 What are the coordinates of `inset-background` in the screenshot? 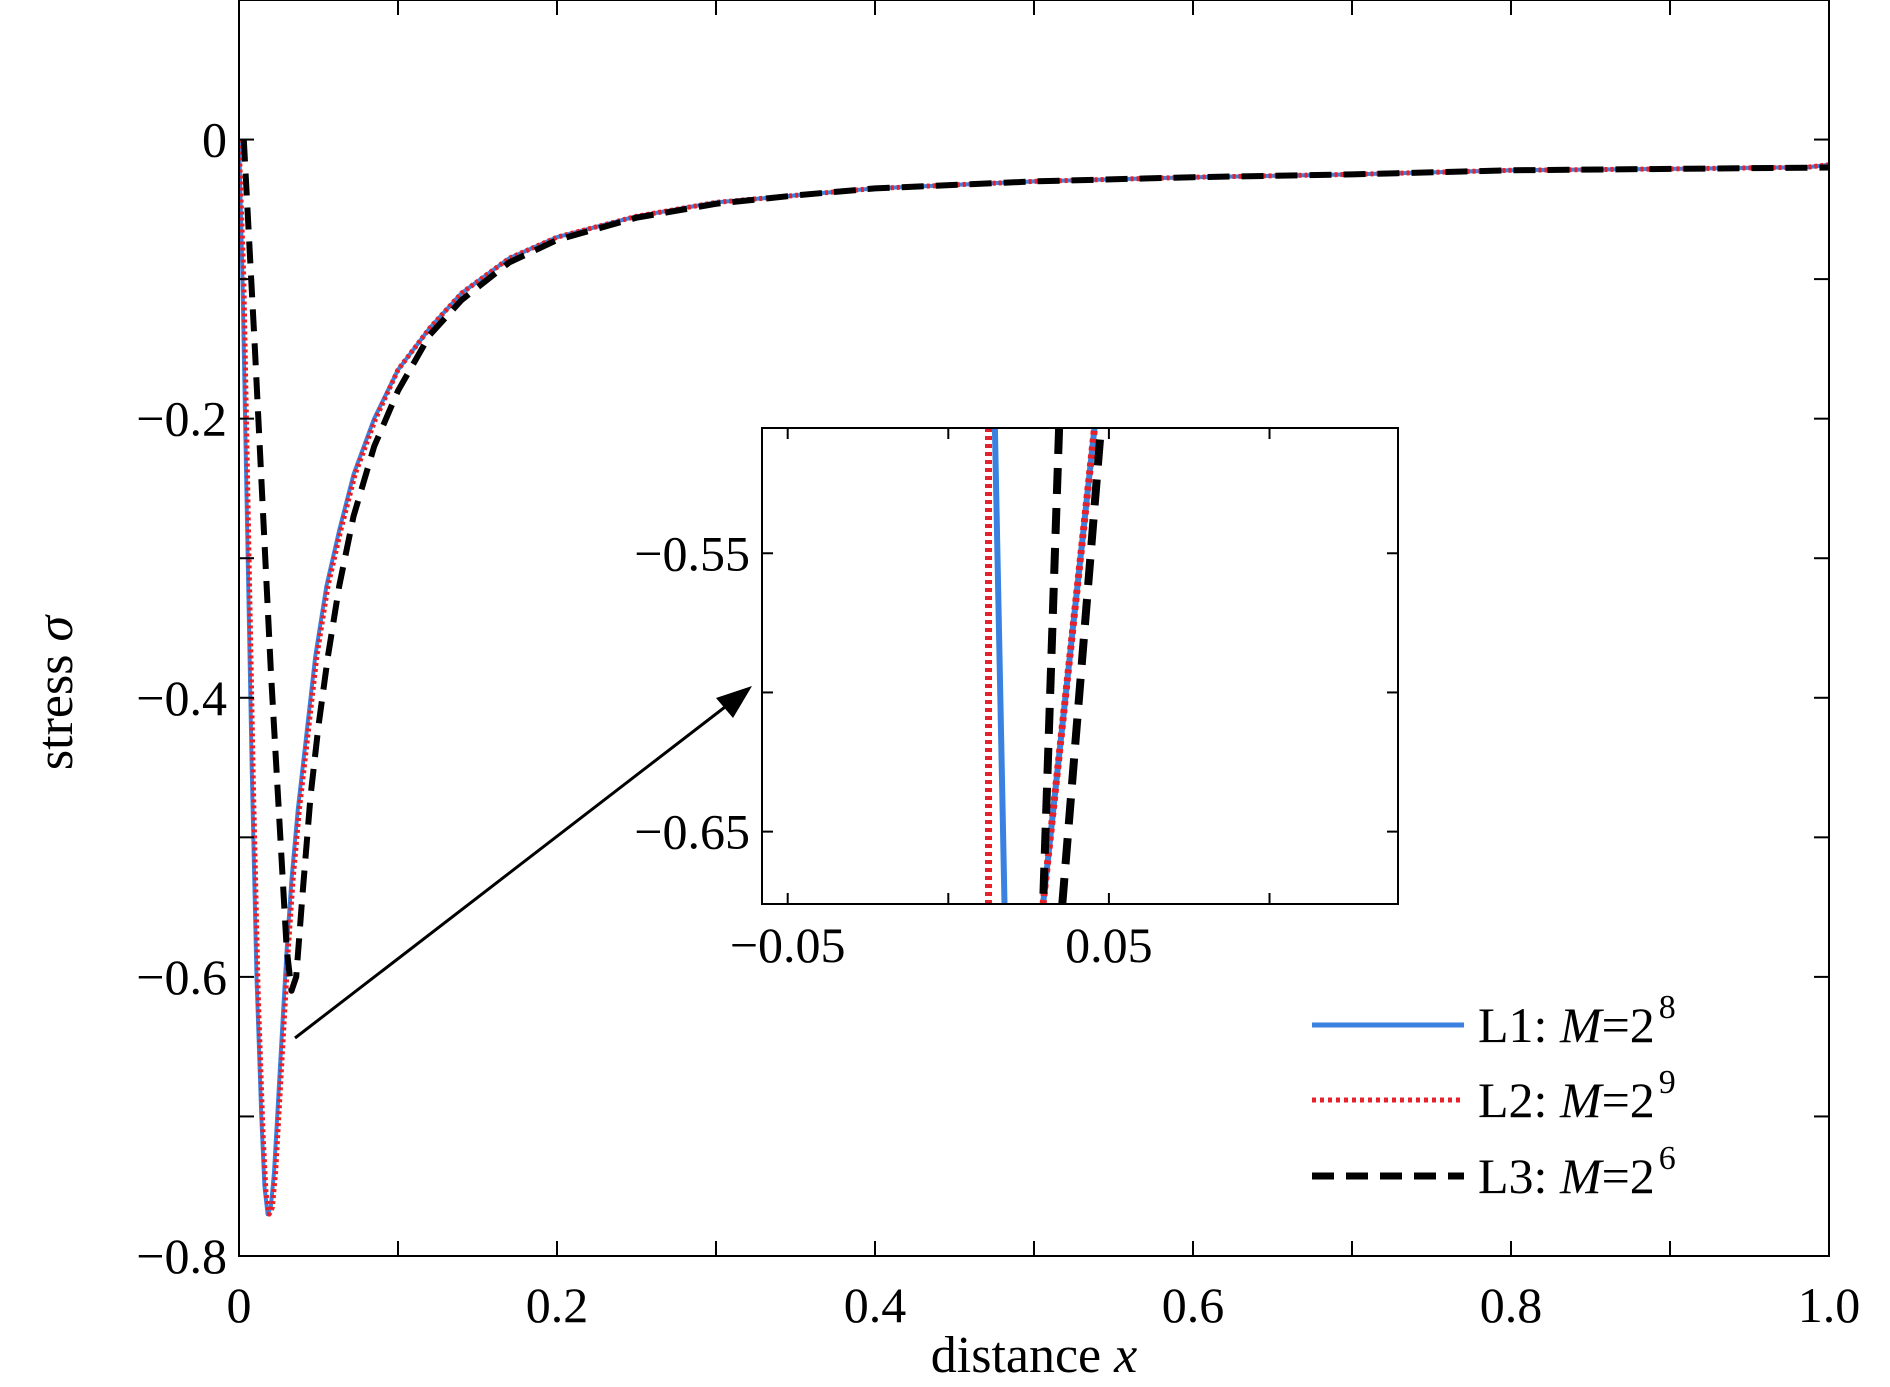 It's located at (1080, 666).